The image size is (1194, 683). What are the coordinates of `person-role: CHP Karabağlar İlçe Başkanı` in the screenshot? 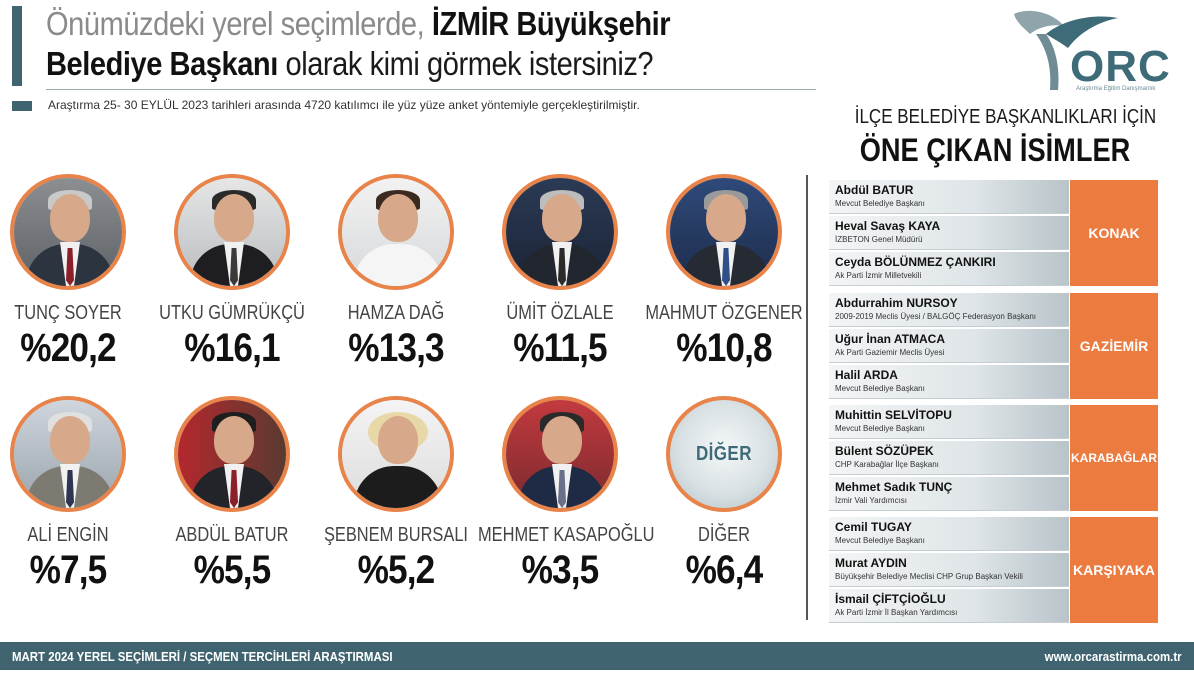 It's located at (887, 464).